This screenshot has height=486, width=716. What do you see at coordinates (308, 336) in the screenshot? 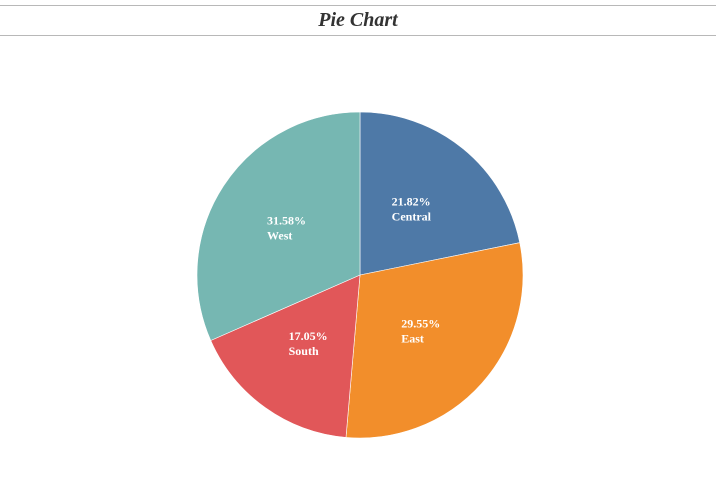
I see `slice-percent-label: 17.05%` at bounding box center [308, 336].